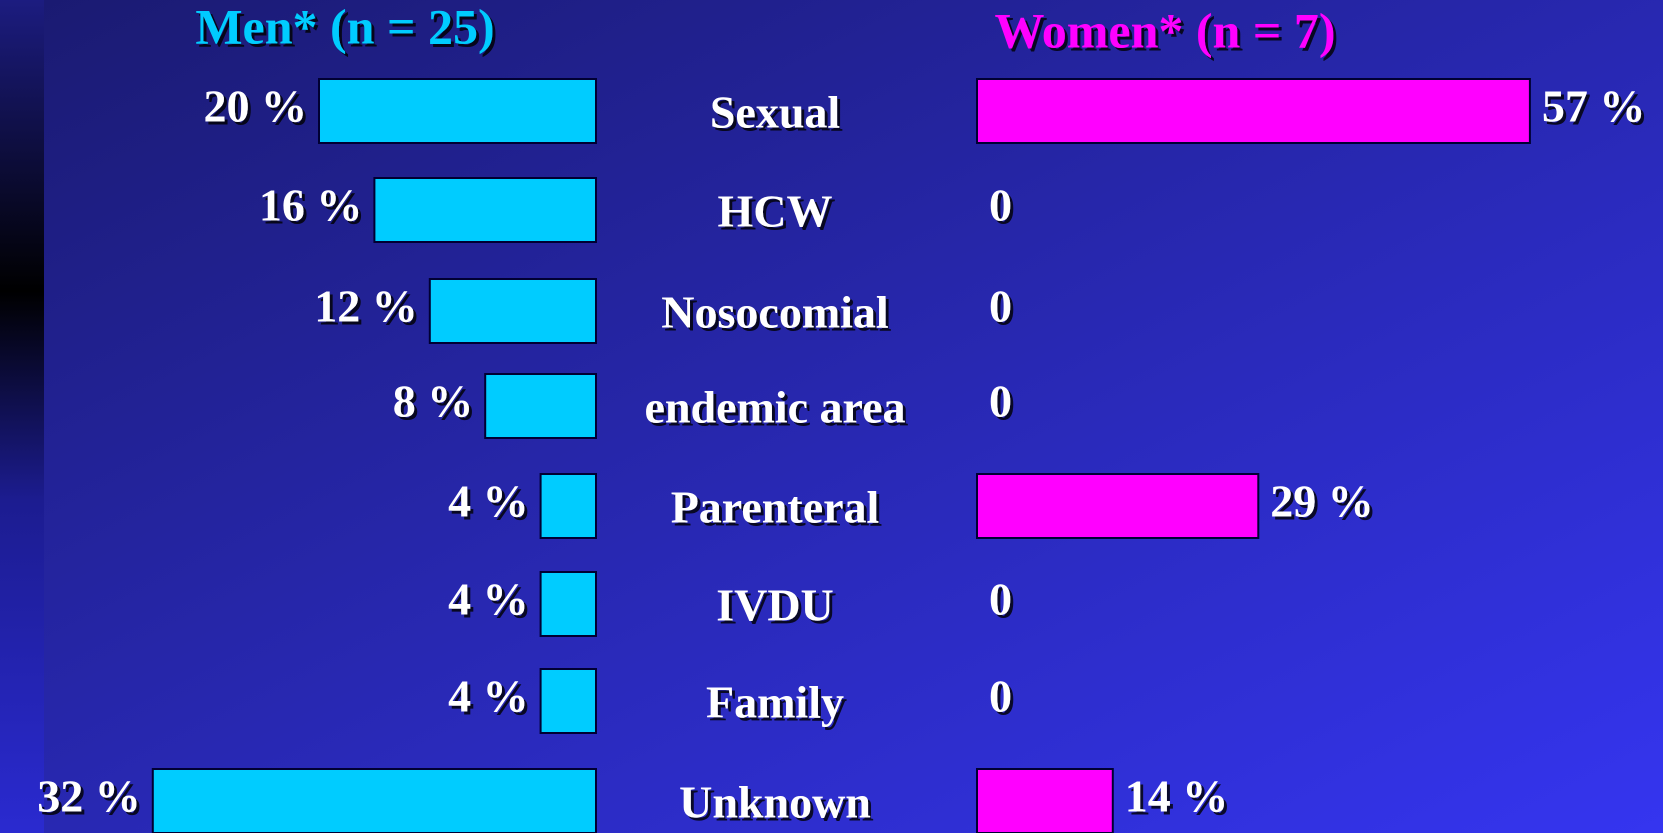 The height and width of the screenshot is (833, 1663). Describe the element at coordinates (311, 205) in the screenshot. I see `value-label: 16 %` at that location.